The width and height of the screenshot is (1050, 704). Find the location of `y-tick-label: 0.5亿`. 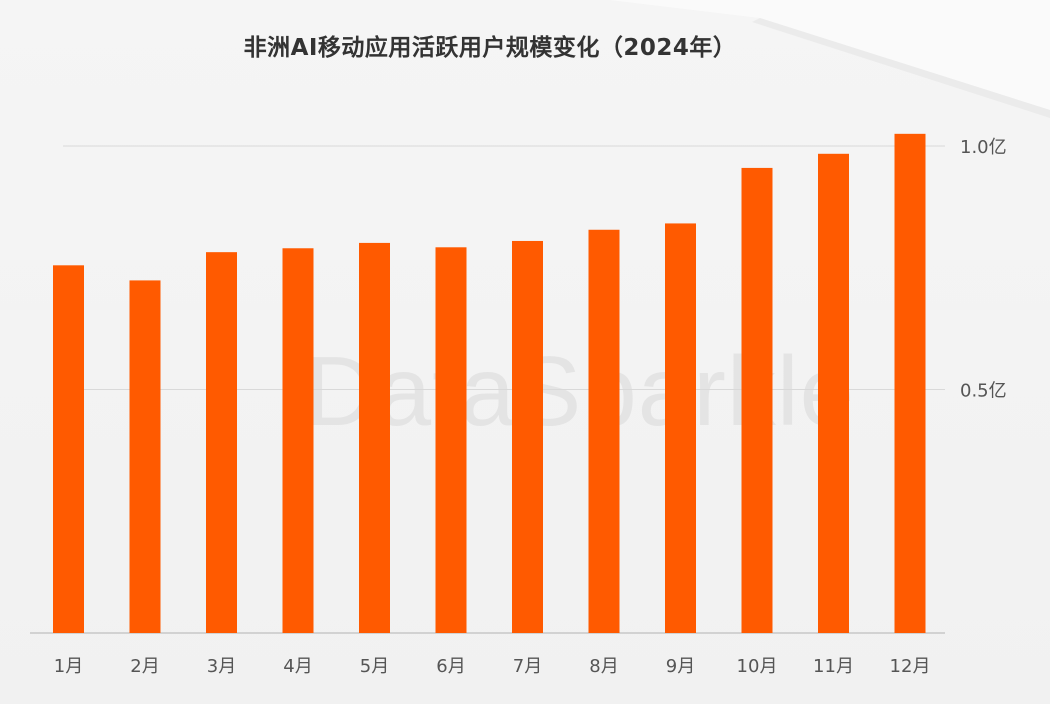

y-tick-label: 0.5亿 is located at coordinates (983, 391).